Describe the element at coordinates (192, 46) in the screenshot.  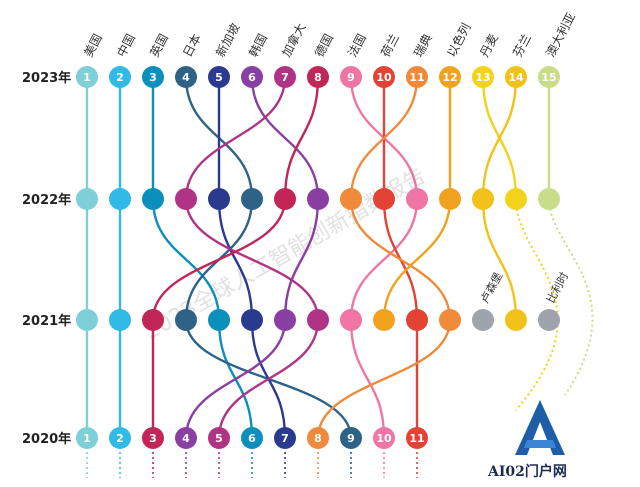
I see `country-label: 日本` at that location.